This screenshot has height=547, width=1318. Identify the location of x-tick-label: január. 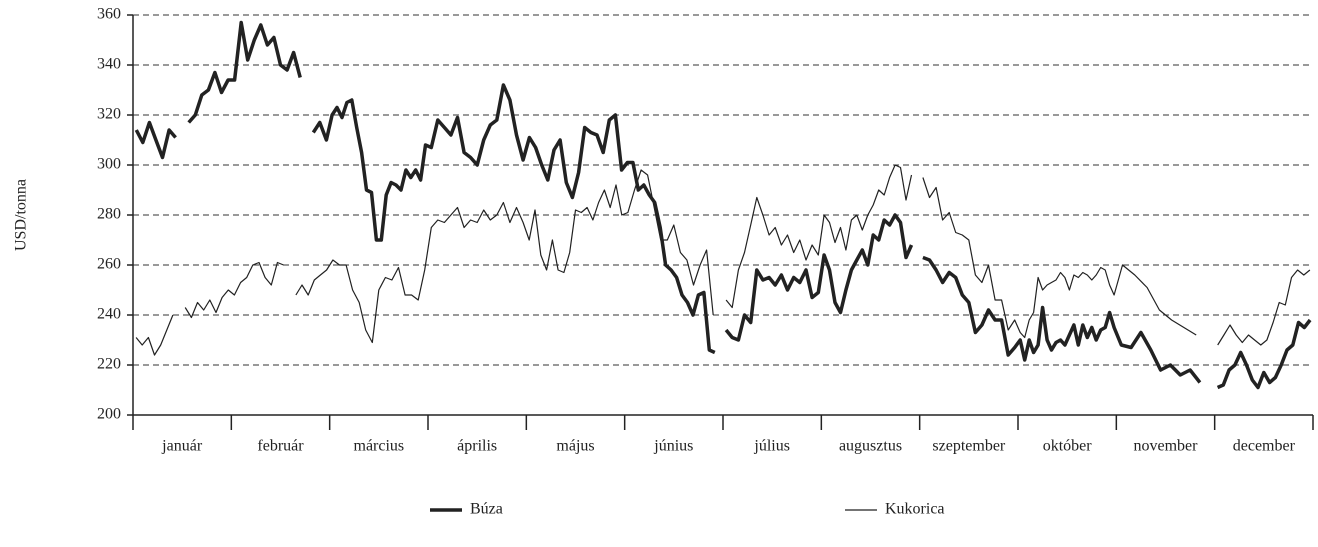
(182, 446).